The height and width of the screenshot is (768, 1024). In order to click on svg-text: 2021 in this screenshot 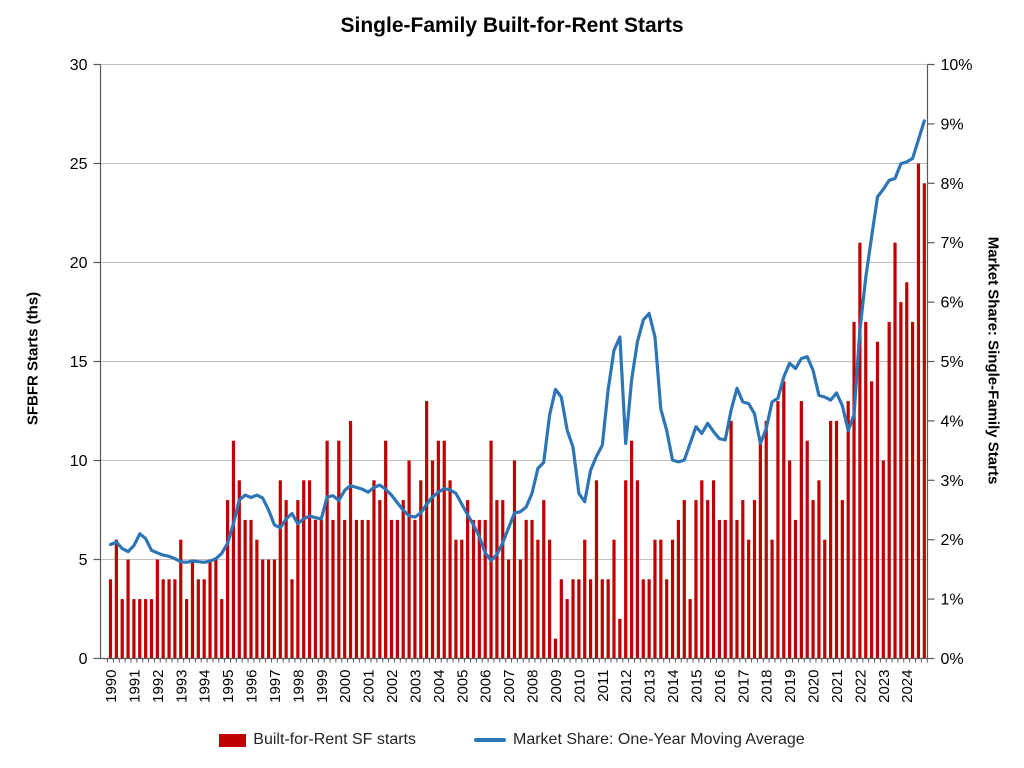, I will do `click(837, 686)`.